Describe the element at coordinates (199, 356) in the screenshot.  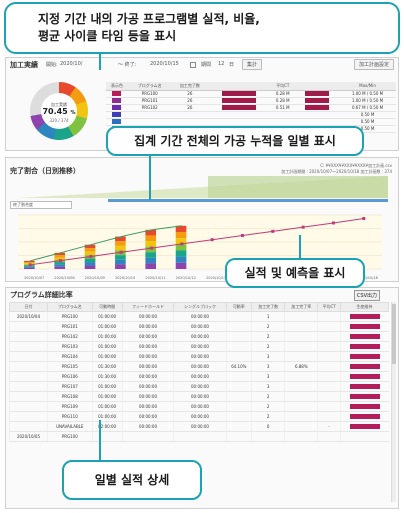
I see `detail-row: PRG104 01:00:00 00:00:00 00:00:00 3` at that location.